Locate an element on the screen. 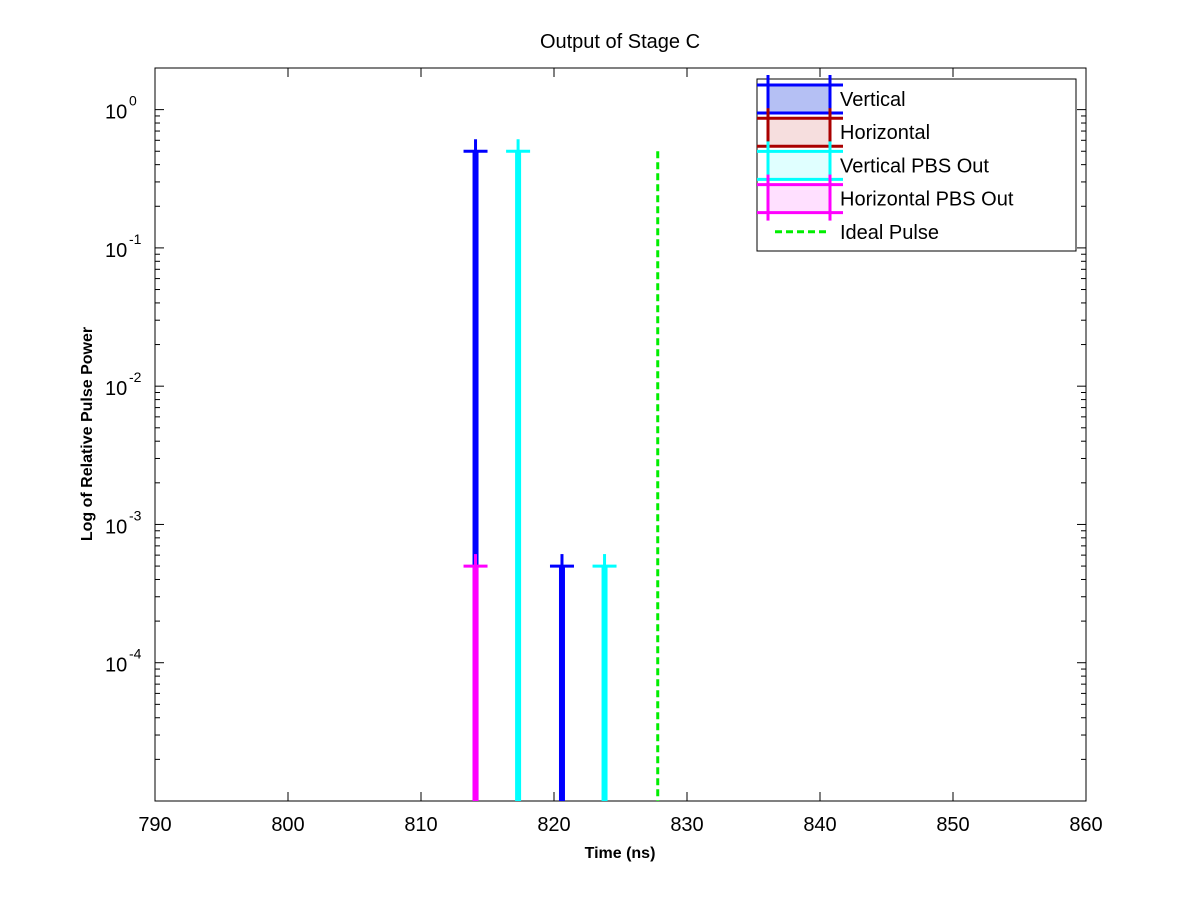 This screenshot has height=900, width=1200. y-tick-exponent: -4 is located at coordinates (135, 654).